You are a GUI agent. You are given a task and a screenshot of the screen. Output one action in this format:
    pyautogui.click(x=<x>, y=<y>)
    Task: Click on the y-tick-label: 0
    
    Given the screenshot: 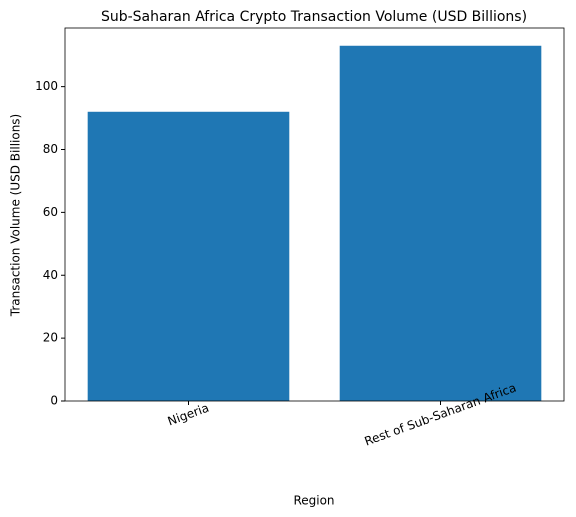 What is the action you would take?
    pyautogui.click(x=54, y=401)
    